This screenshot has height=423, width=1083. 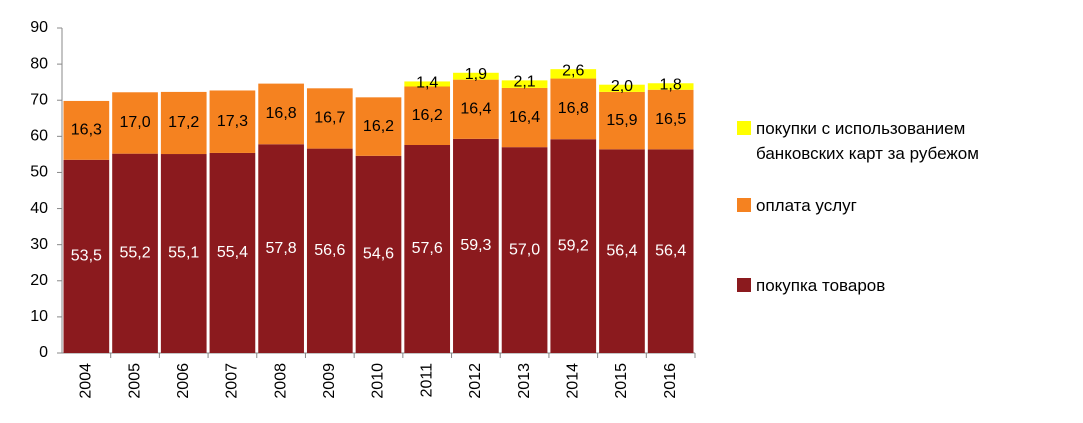 I want to click on x-tick-label: 2011, so click(x=426, y=380).